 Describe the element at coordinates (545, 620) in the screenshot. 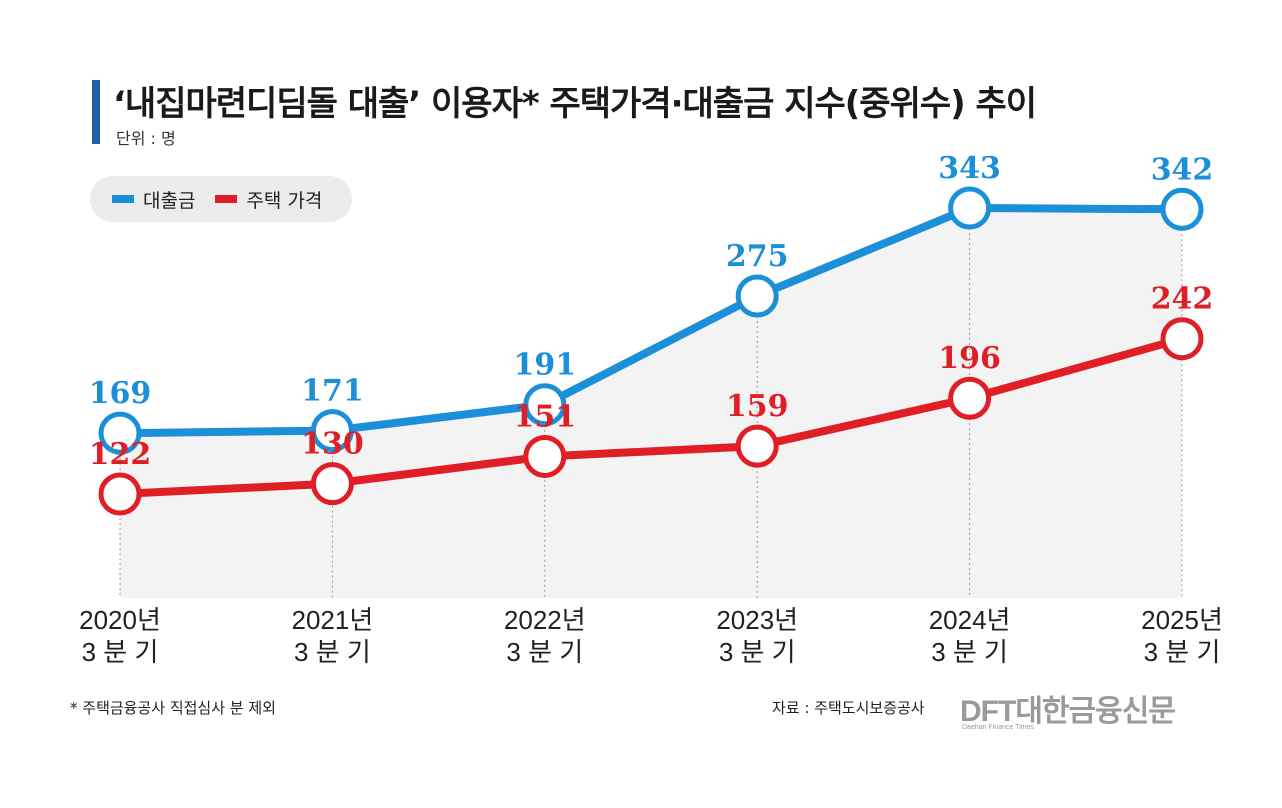

I see `x-tick-year-2: 2022년` at that location.